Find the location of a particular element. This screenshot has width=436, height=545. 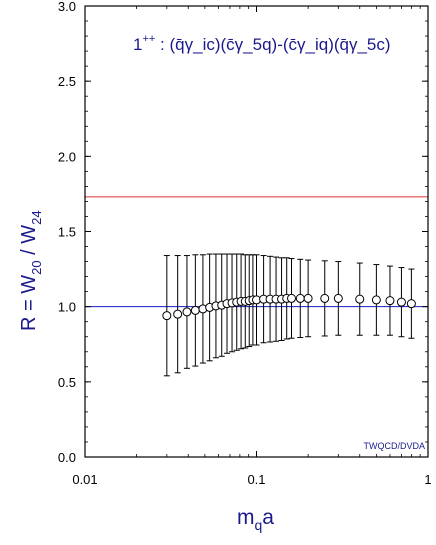

x-label-sub: q is located at coordinates (259, 525).